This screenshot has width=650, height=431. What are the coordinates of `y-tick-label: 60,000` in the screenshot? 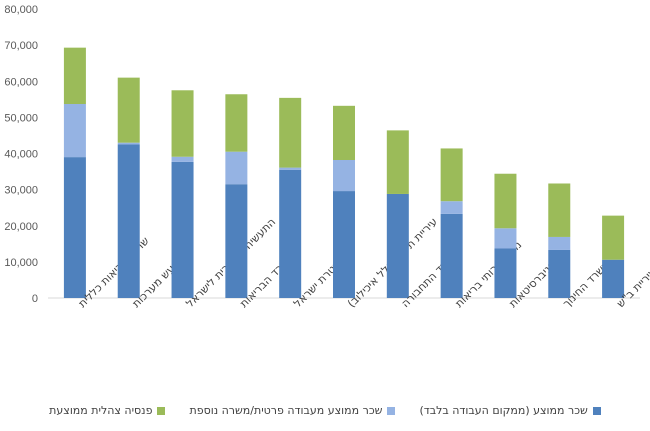 It's located at (21, 82).